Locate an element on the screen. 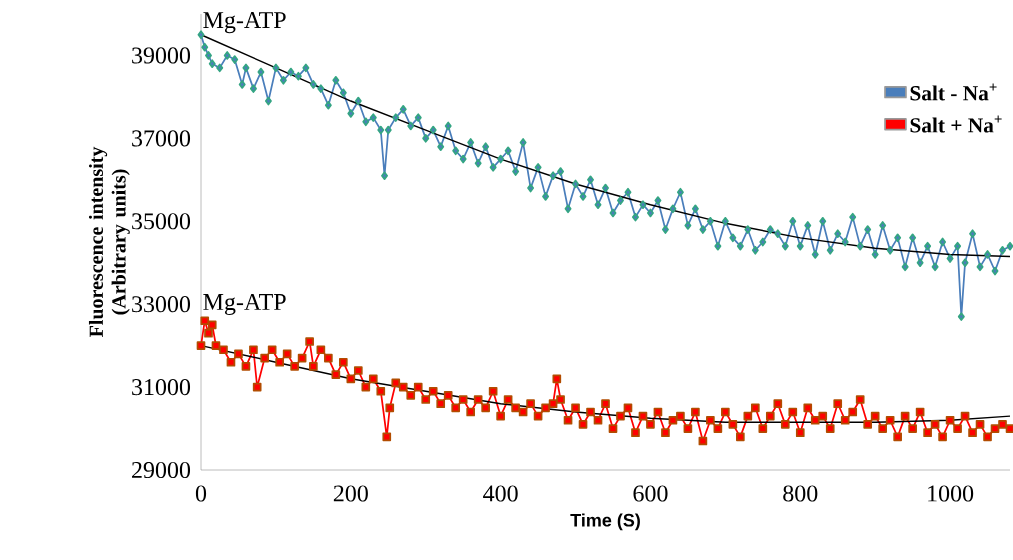 This screenshot has width=1013, height=560. y-tick-label: 33000 is located at coordinates (161, 304).